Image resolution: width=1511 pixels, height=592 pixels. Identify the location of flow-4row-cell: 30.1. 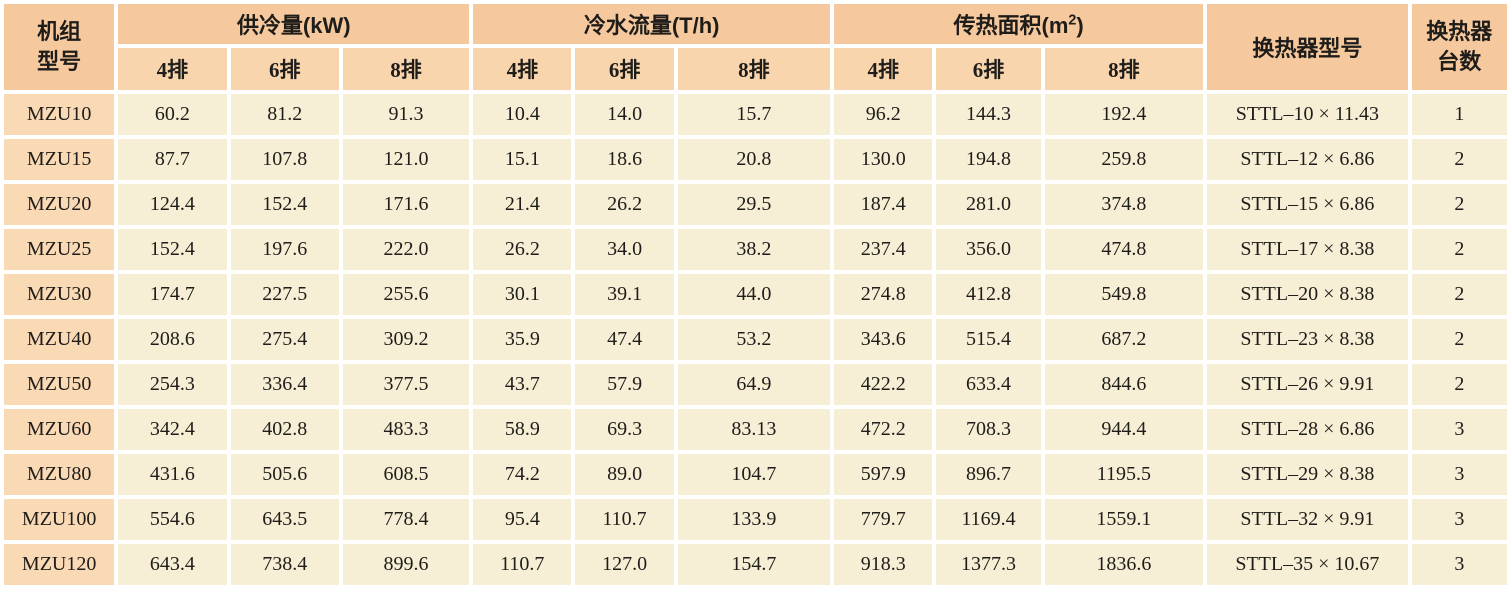
(522, 294).